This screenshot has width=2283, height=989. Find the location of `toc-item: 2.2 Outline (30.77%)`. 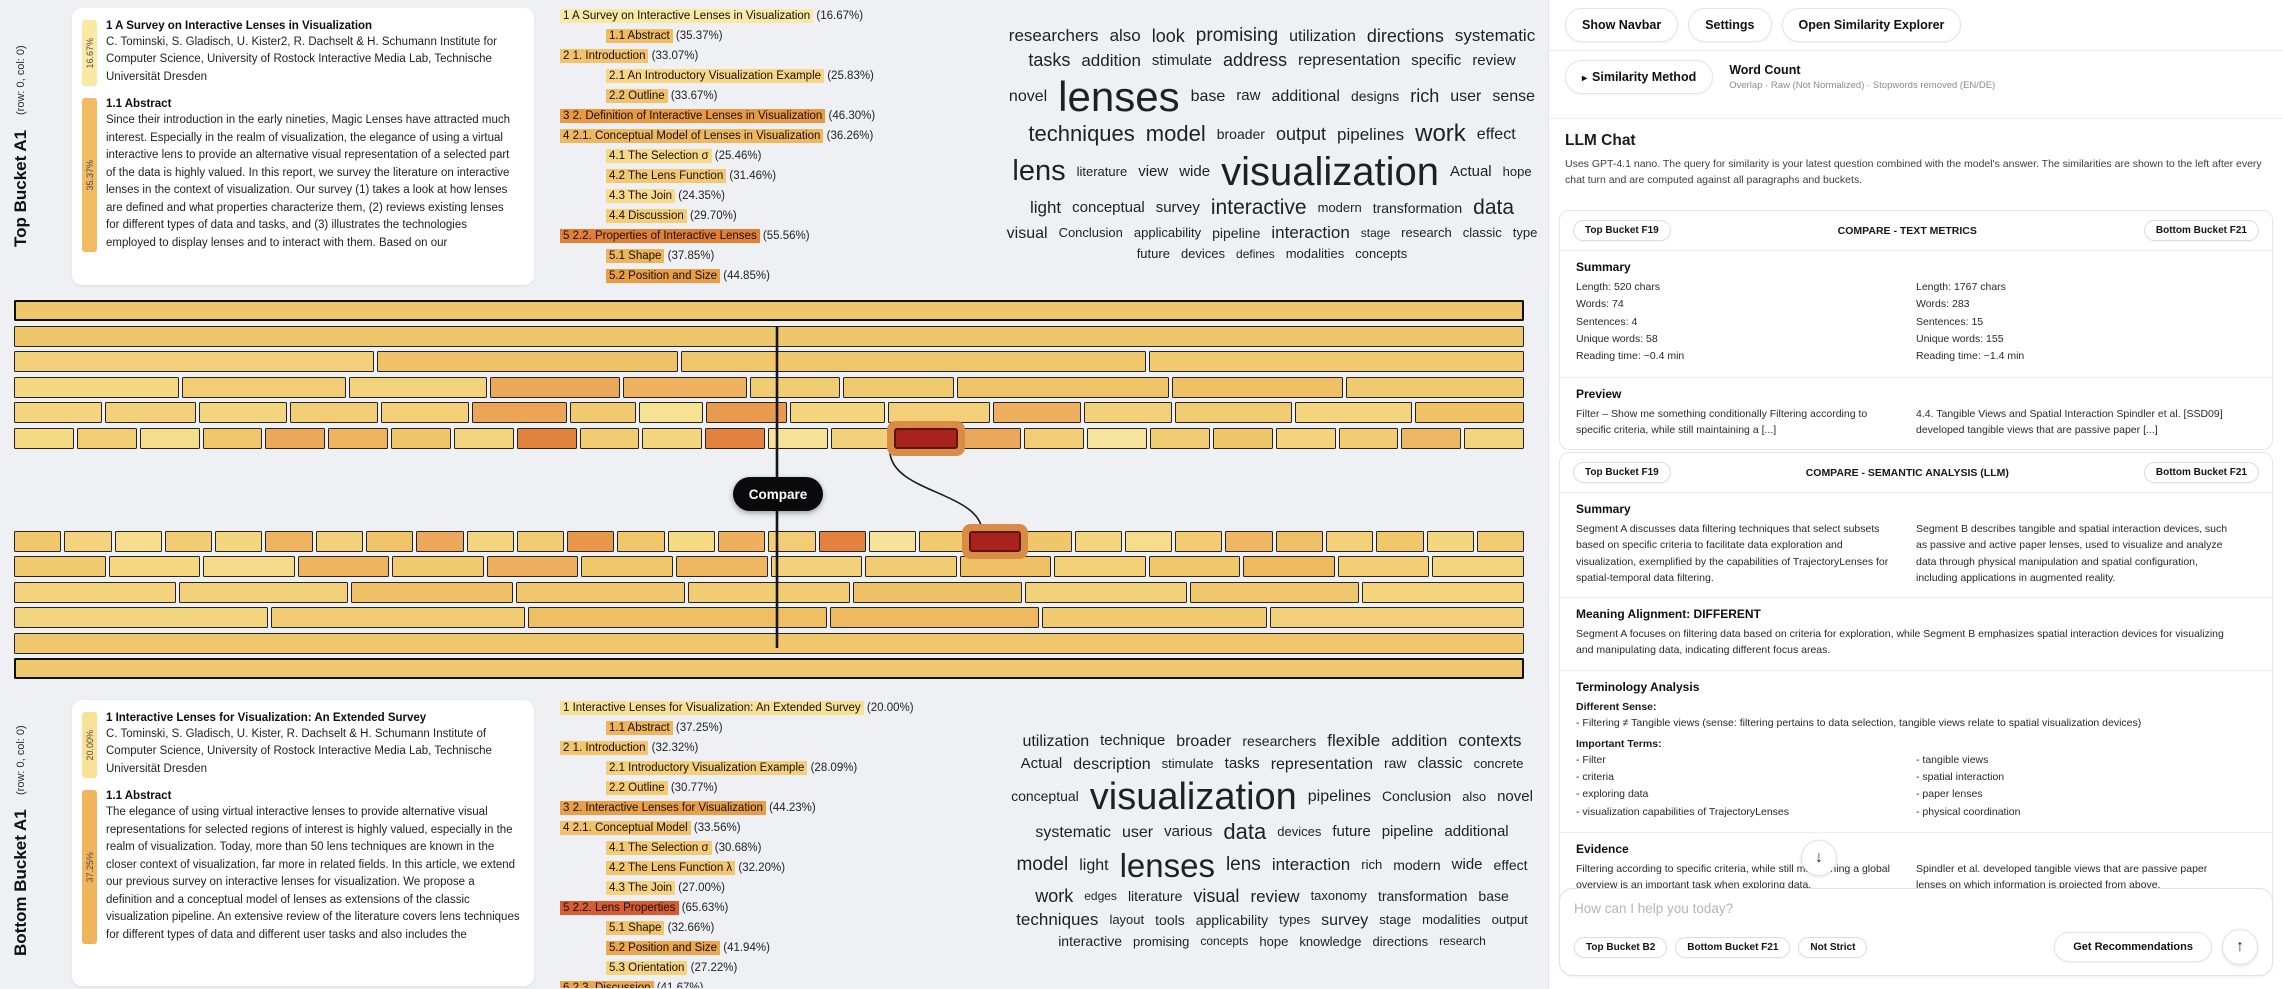

toc-item: 2.2 Outline (30.77%) is located at coordinates (803, 788).